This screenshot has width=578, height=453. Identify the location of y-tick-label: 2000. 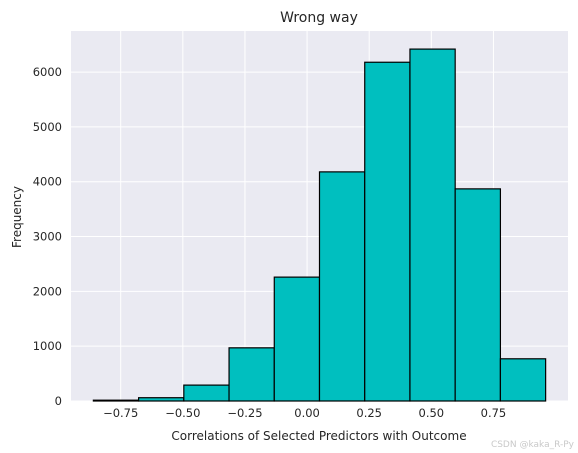
(47, 291).